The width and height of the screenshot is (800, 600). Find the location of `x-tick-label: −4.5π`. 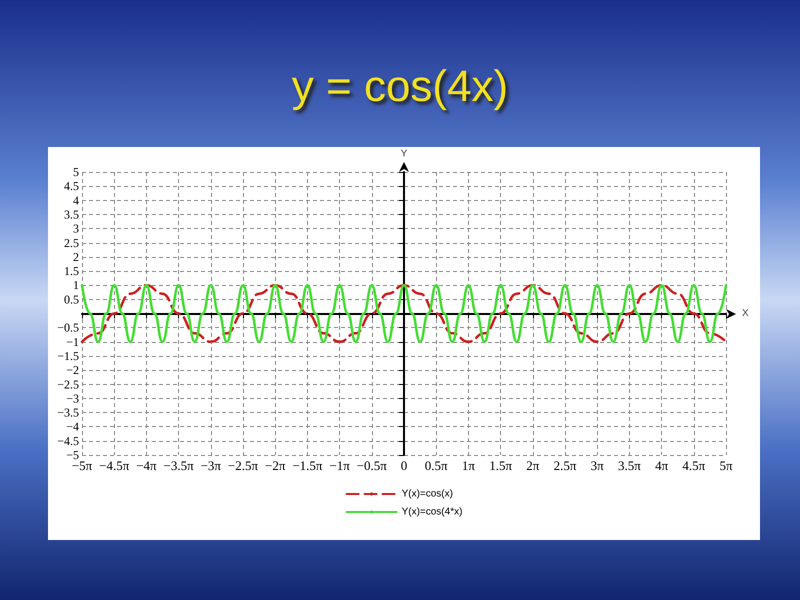

x-tick-label: −4.5π is located at coordinates (114, 465).